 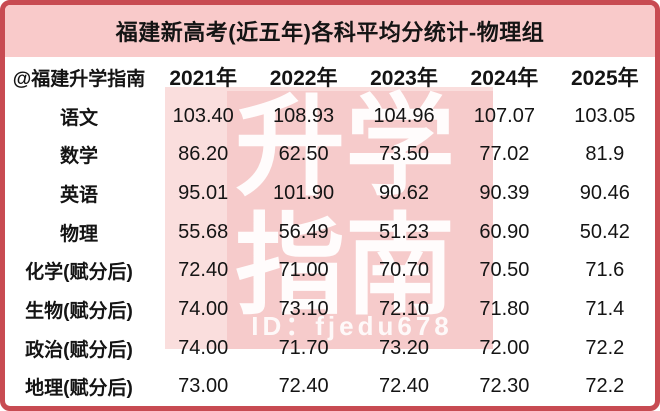 I want to click on table-cell-r0-c0: 103.40, so click(x=203, y=115).